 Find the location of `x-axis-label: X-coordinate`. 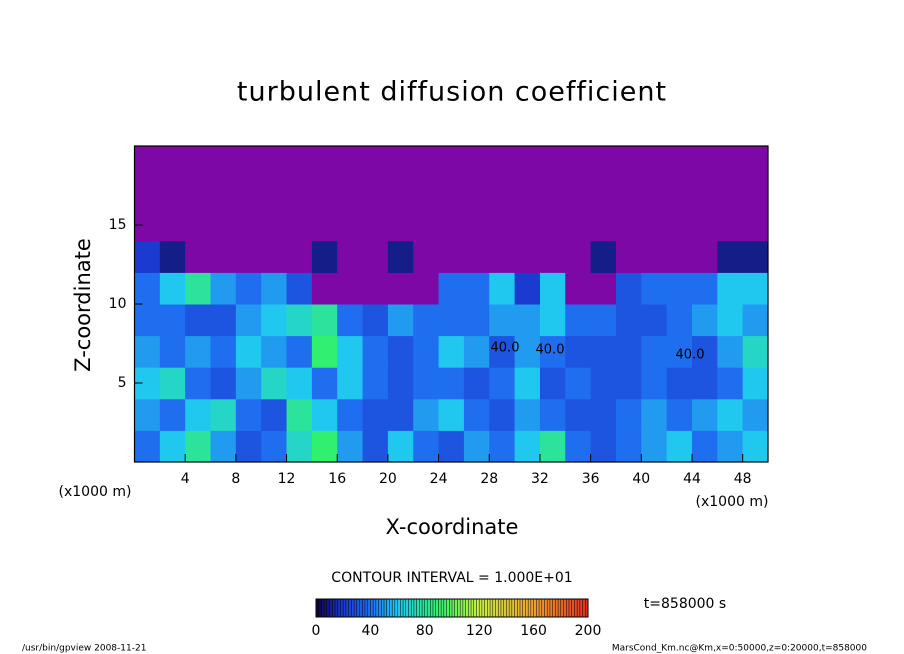

x-axis-label: X-coordinate is located at coordinates (452, 527).